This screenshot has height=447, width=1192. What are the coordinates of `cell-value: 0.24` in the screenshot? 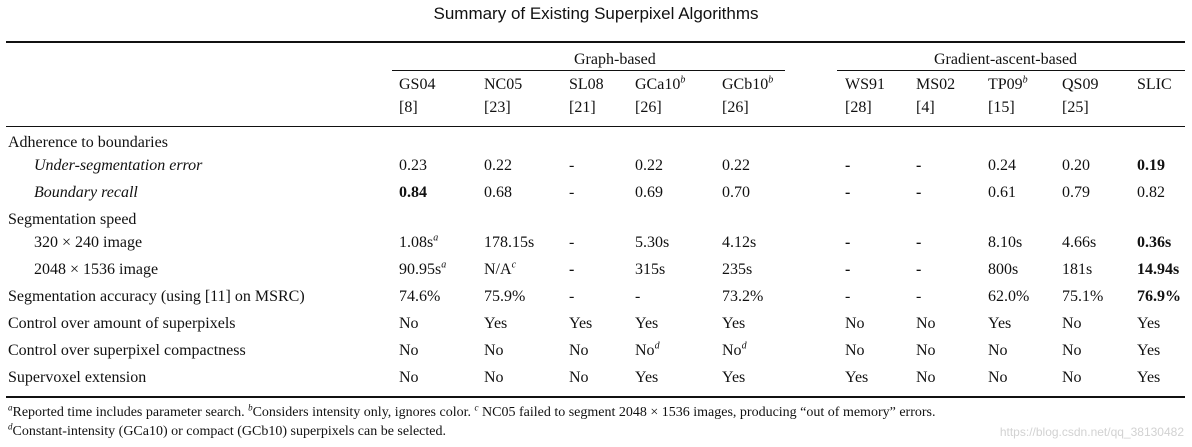 It's located at (1002, 165).